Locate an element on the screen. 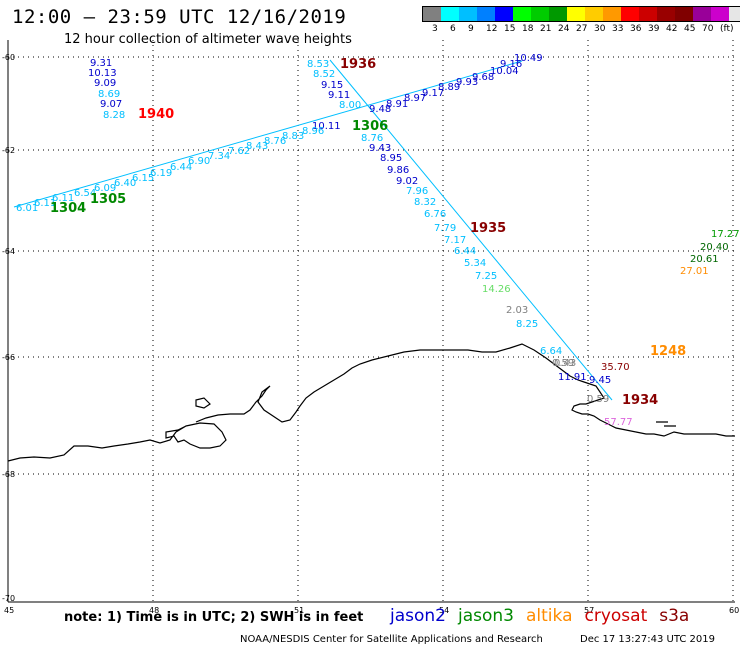 Image resolution: width=740 pixels, height=650 pixels. latitude-label: -64 is located at coordinates (8, 251).